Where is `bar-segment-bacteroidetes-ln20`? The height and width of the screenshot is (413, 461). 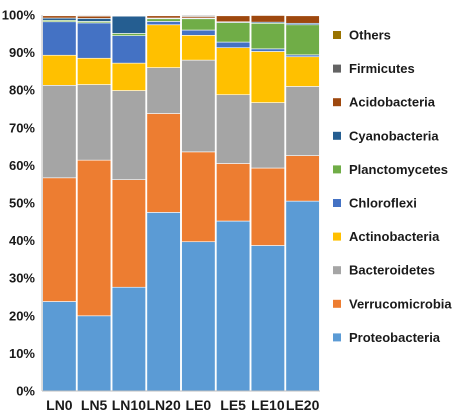 bar-segment-bacteroidetes-ln20 is located at coordinates (163, 90).